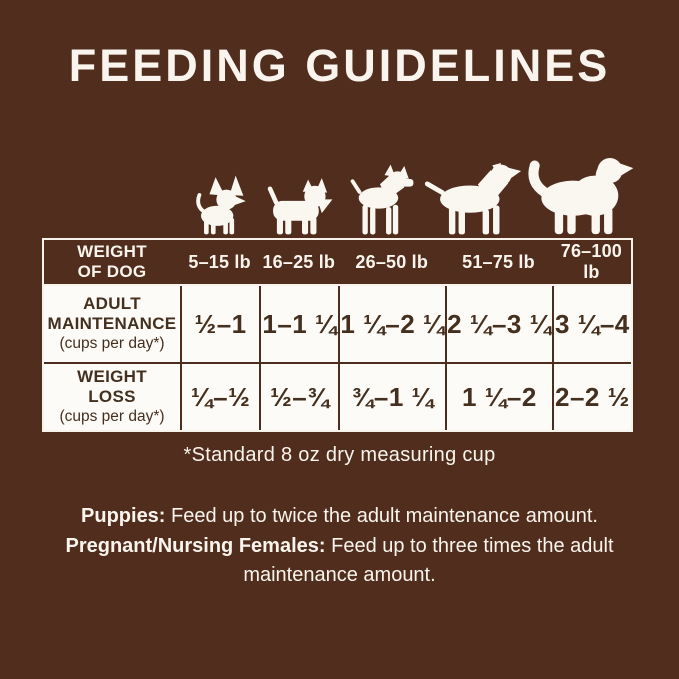 Image resolution: width=679 pixels, height=679 pixels. I want to click on dog-slot-small-medium, so click(301, 193).